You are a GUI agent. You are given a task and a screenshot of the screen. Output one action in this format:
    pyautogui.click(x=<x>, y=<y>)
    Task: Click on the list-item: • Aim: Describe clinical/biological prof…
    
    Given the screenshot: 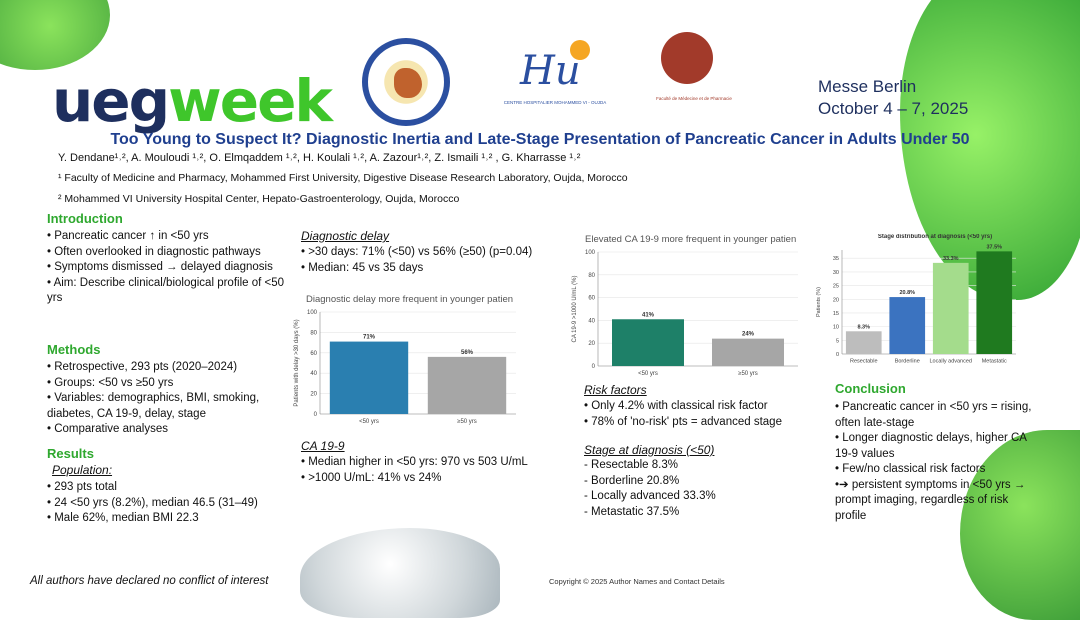 What is the action you would take?
    pyautogui.click(x=166, y=290)
    